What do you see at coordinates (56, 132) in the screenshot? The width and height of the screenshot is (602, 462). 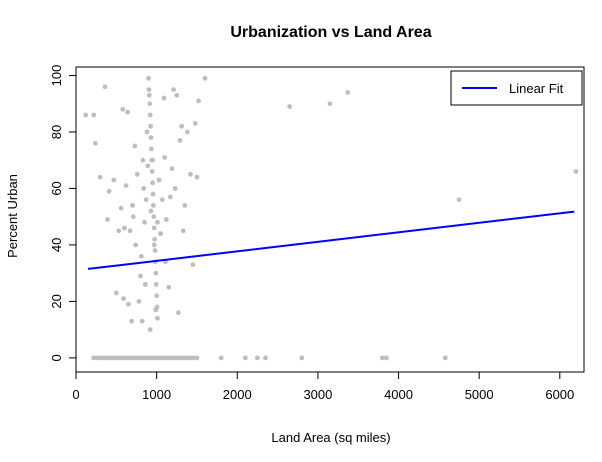 I see `y-tick-label: 80` at bounding box center [56, 132].